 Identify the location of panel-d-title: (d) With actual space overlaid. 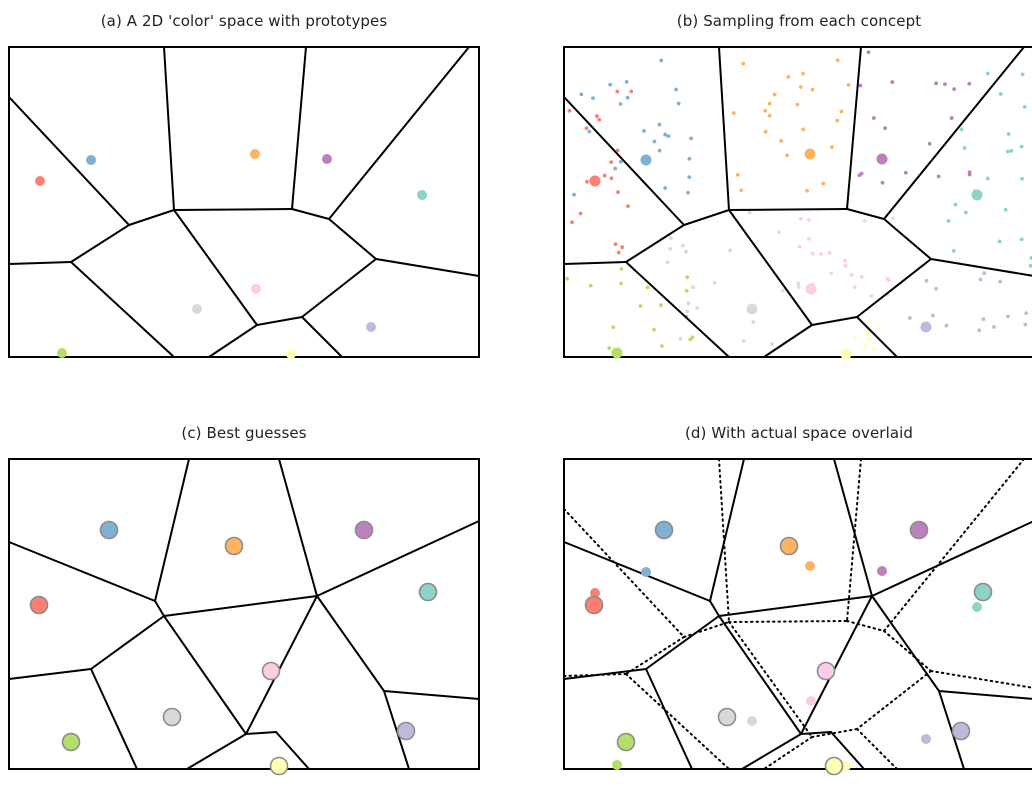
(799, 433).